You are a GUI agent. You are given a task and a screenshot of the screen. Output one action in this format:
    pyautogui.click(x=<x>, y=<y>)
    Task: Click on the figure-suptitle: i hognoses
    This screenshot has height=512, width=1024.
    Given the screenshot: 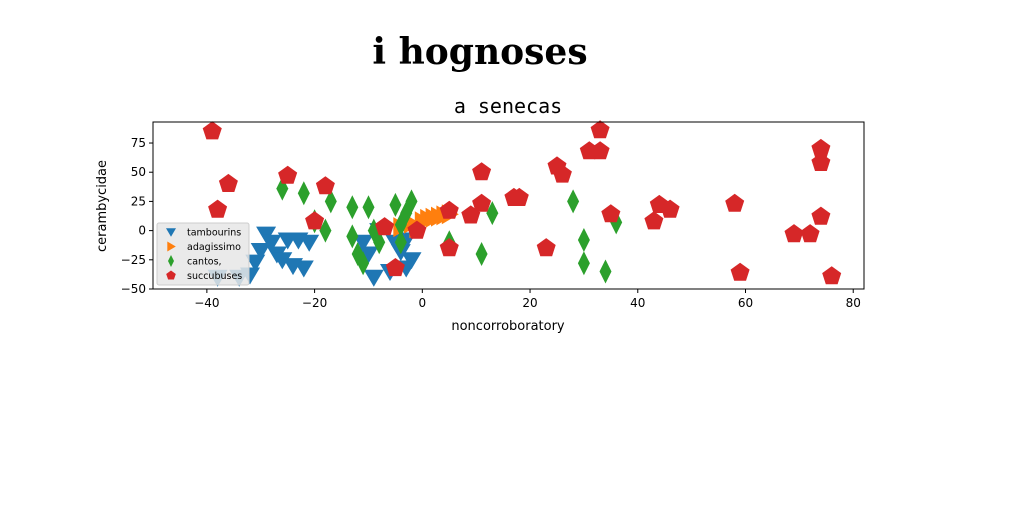 What is the action you would take?
    pyautogui.click(x=479, y=52)
    